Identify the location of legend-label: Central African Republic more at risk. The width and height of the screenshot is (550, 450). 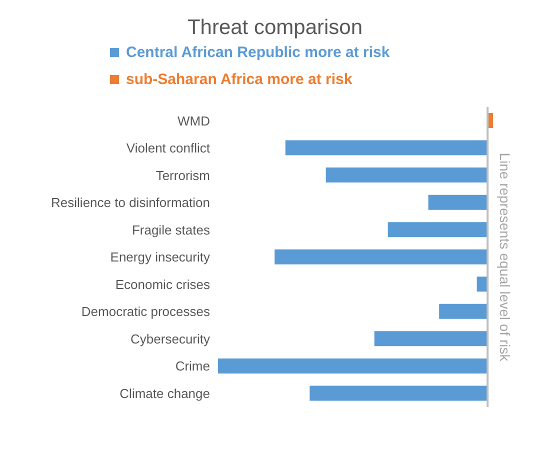
(258, 52).